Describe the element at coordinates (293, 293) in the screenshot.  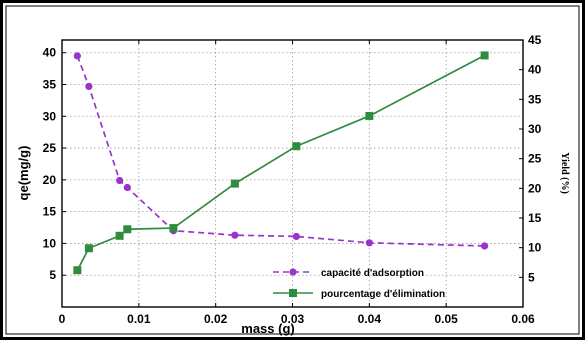
I see `legend-marker-elimination` at that location.